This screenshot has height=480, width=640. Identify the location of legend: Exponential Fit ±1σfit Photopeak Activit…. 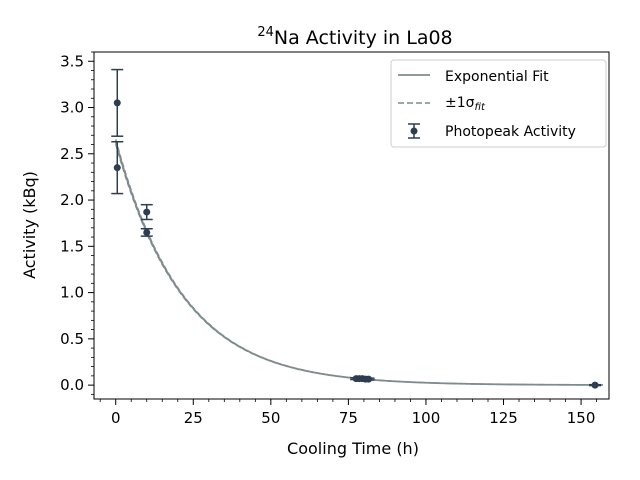
(498, 103).